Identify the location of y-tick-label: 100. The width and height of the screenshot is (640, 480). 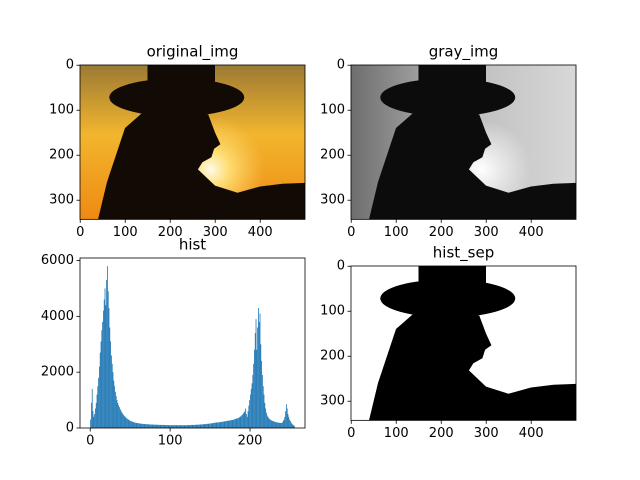
(332, 110).